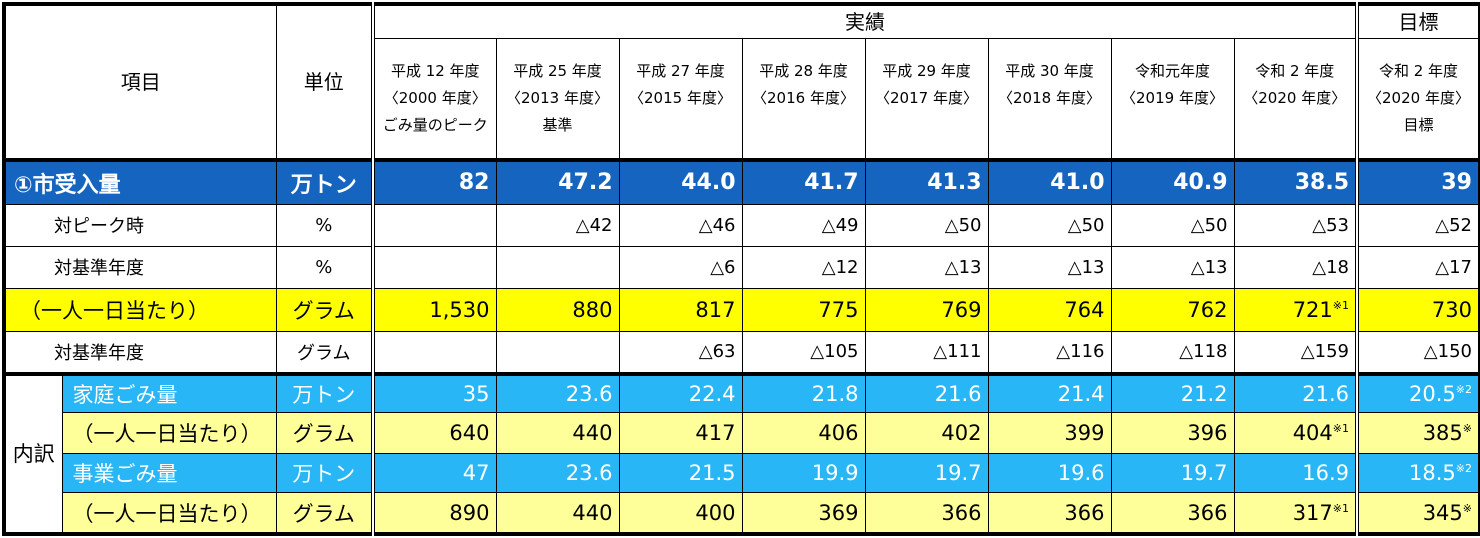 This screenshot has height=538, width=1480. I want to click on value-cell: 762, so click(1172, 310).